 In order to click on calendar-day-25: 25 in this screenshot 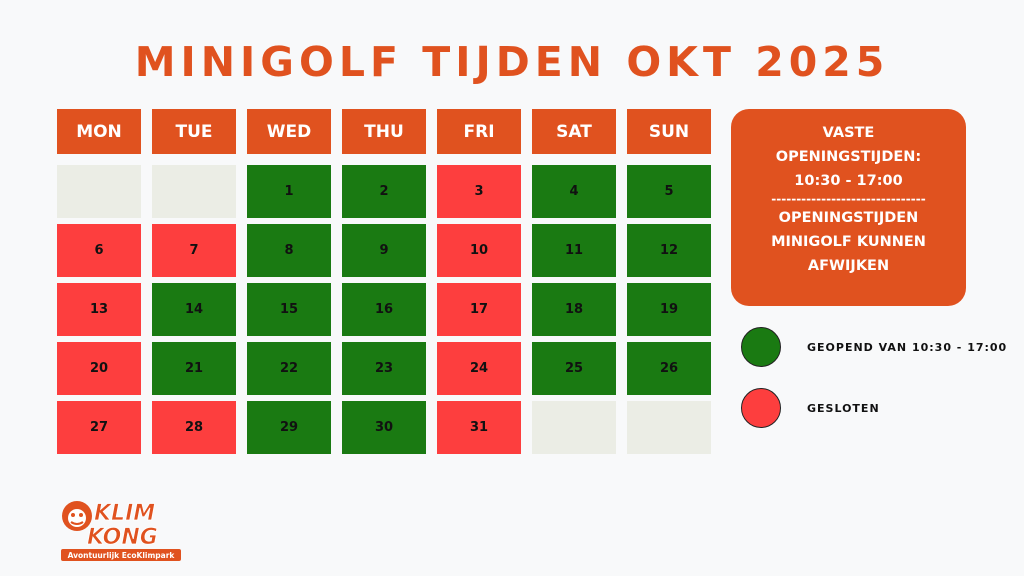, I will do `click(574, 368)`.